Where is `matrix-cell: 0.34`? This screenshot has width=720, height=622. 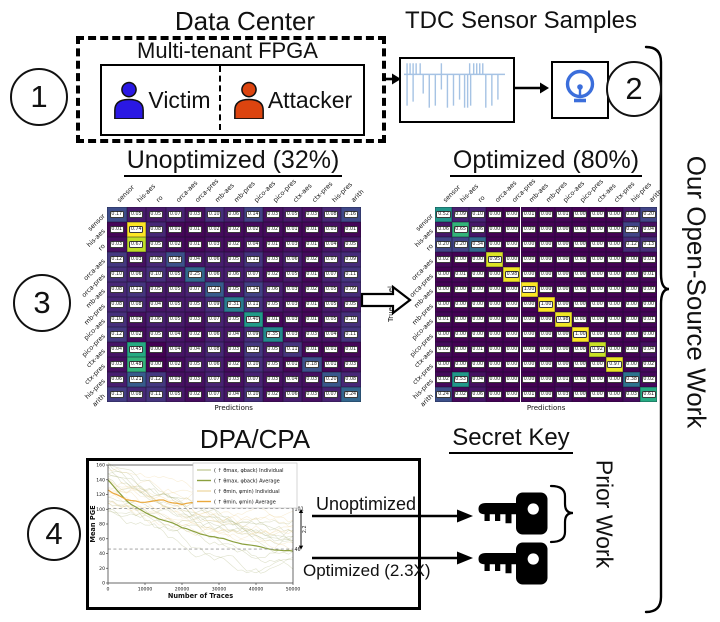
matrix-cell: 0.34 is located at coordinates (478, 244).